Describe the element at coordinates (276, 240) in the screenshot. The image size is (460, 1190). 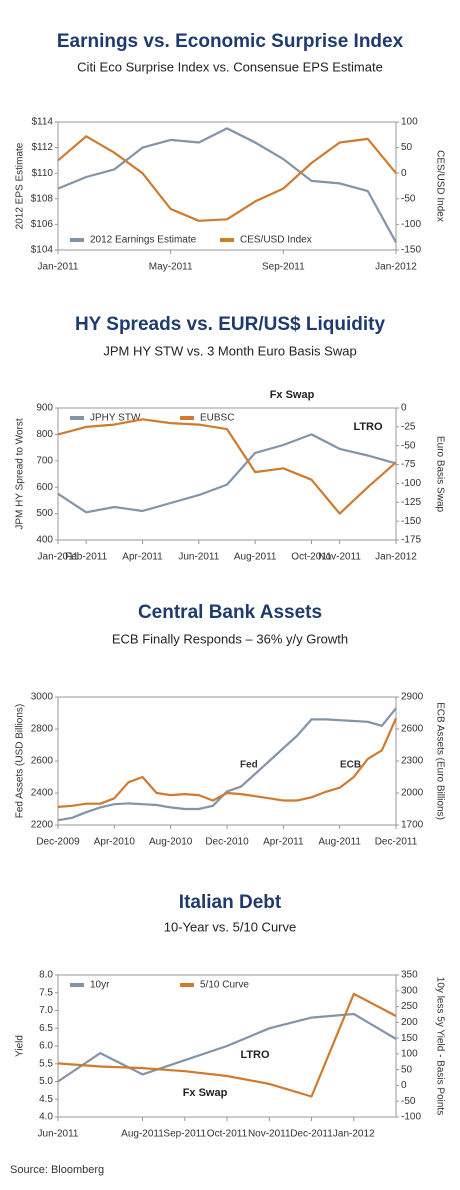
I see `legend-label: CES/USD Index` at that location.